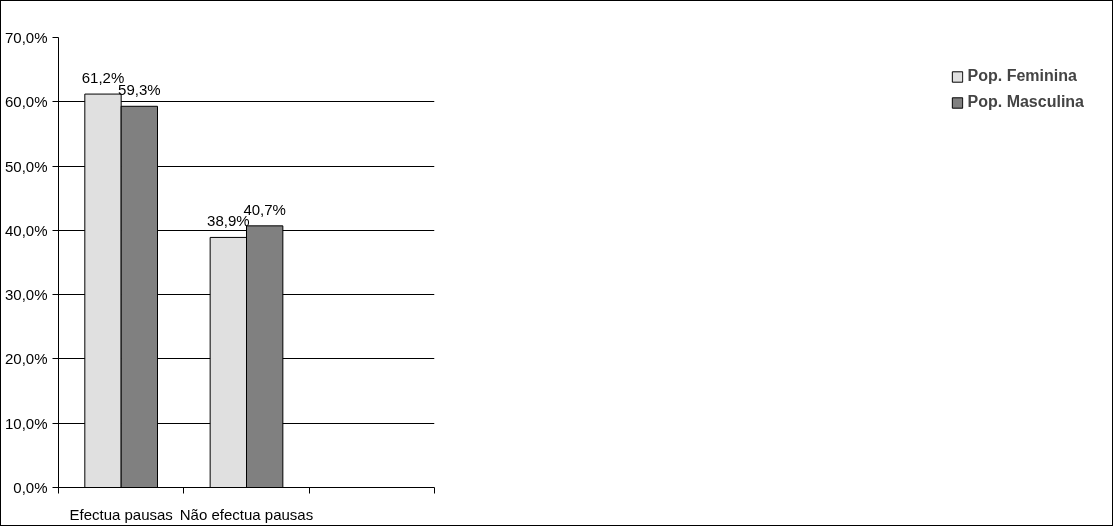 Image resolution: width=1115 pixels, height=528 pixels. I want to click on y-tick-label: 20,0%, so click(26, 359).